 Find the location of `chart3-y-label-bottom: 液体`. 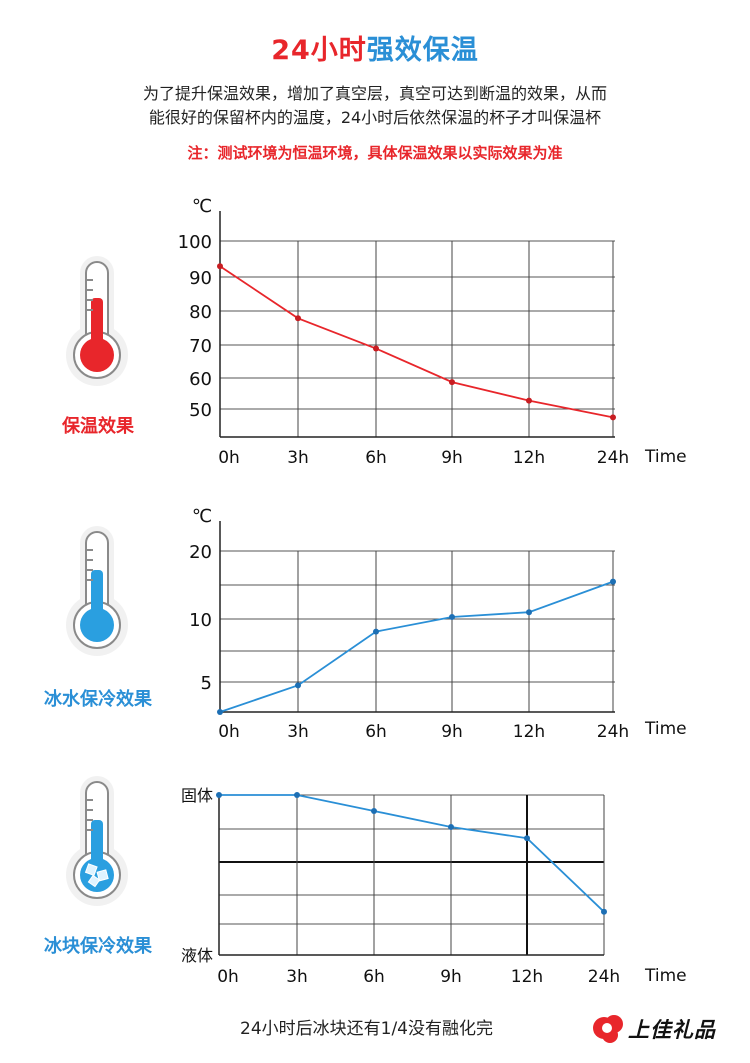

chart3-y-label-bottom: 液体 is located at coordinates (197, 955).